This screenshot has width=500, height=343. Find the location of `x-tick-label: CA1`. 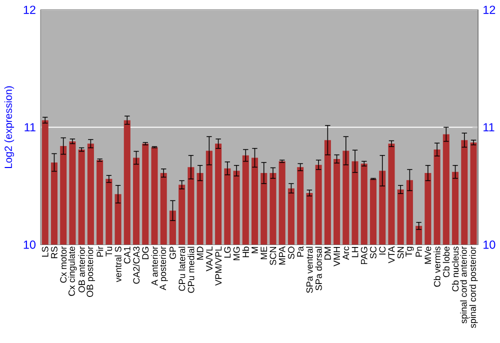

x-tick-label: CA1 is located at coordinates (127, 255).